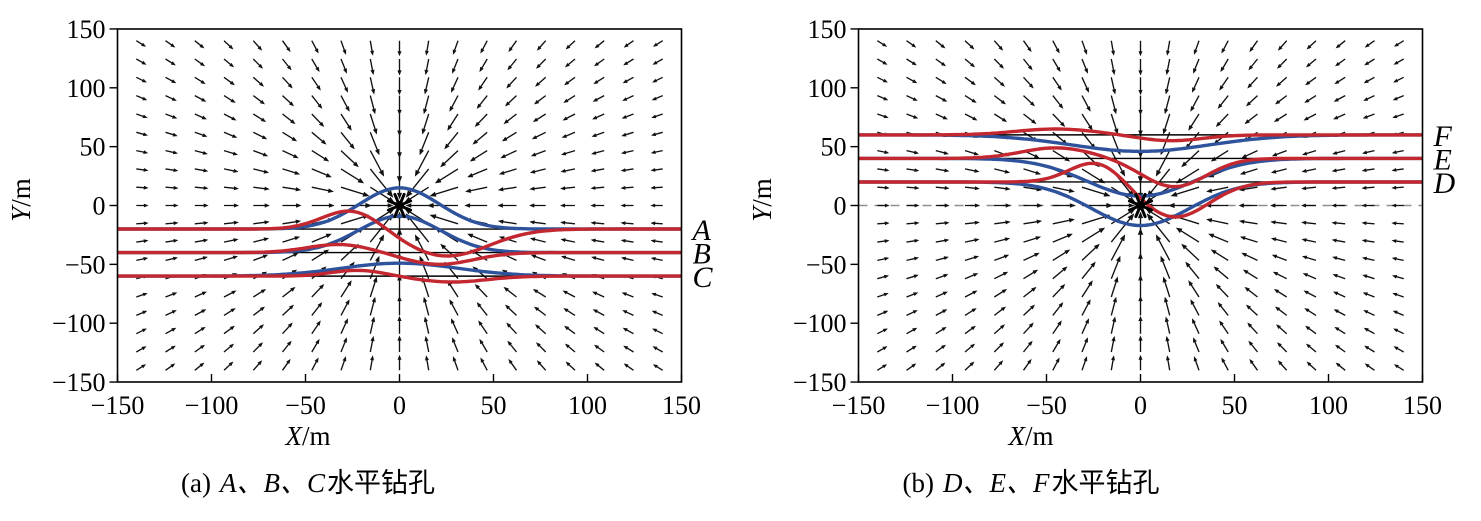  What do you see at coordinates (1140, 167) in the screenshot?
I see `red-curve-E` at bounding box center [1140, 167].